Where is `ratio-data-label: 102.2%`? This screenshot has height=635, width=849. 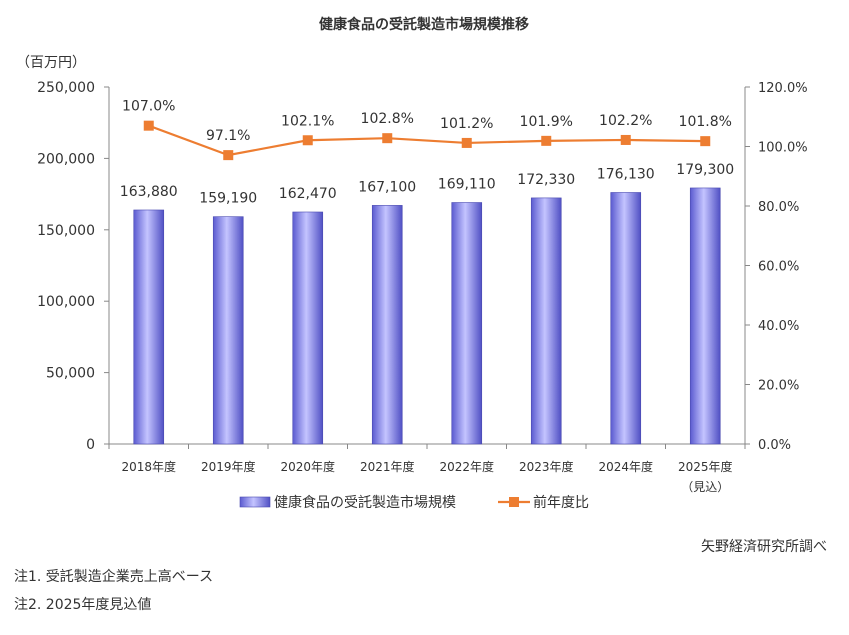 ratio-data-label: 102.2% is located at coordinates (625, 121).